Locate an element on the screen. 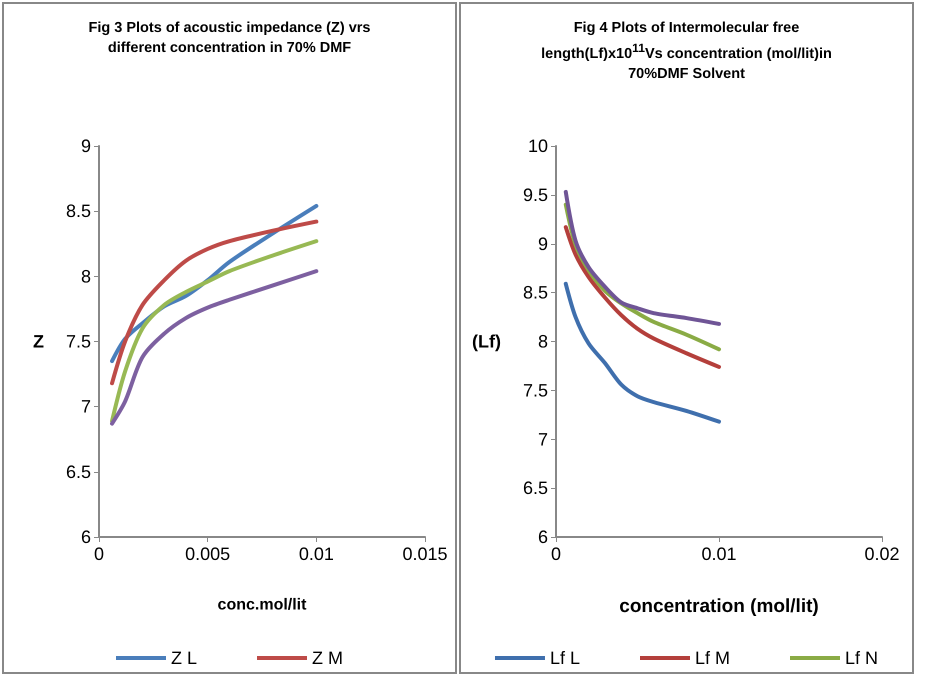 The height and width of the screenshot is (679, 925). x-tick-label: 0.015 is located at coordinates (425, 554).